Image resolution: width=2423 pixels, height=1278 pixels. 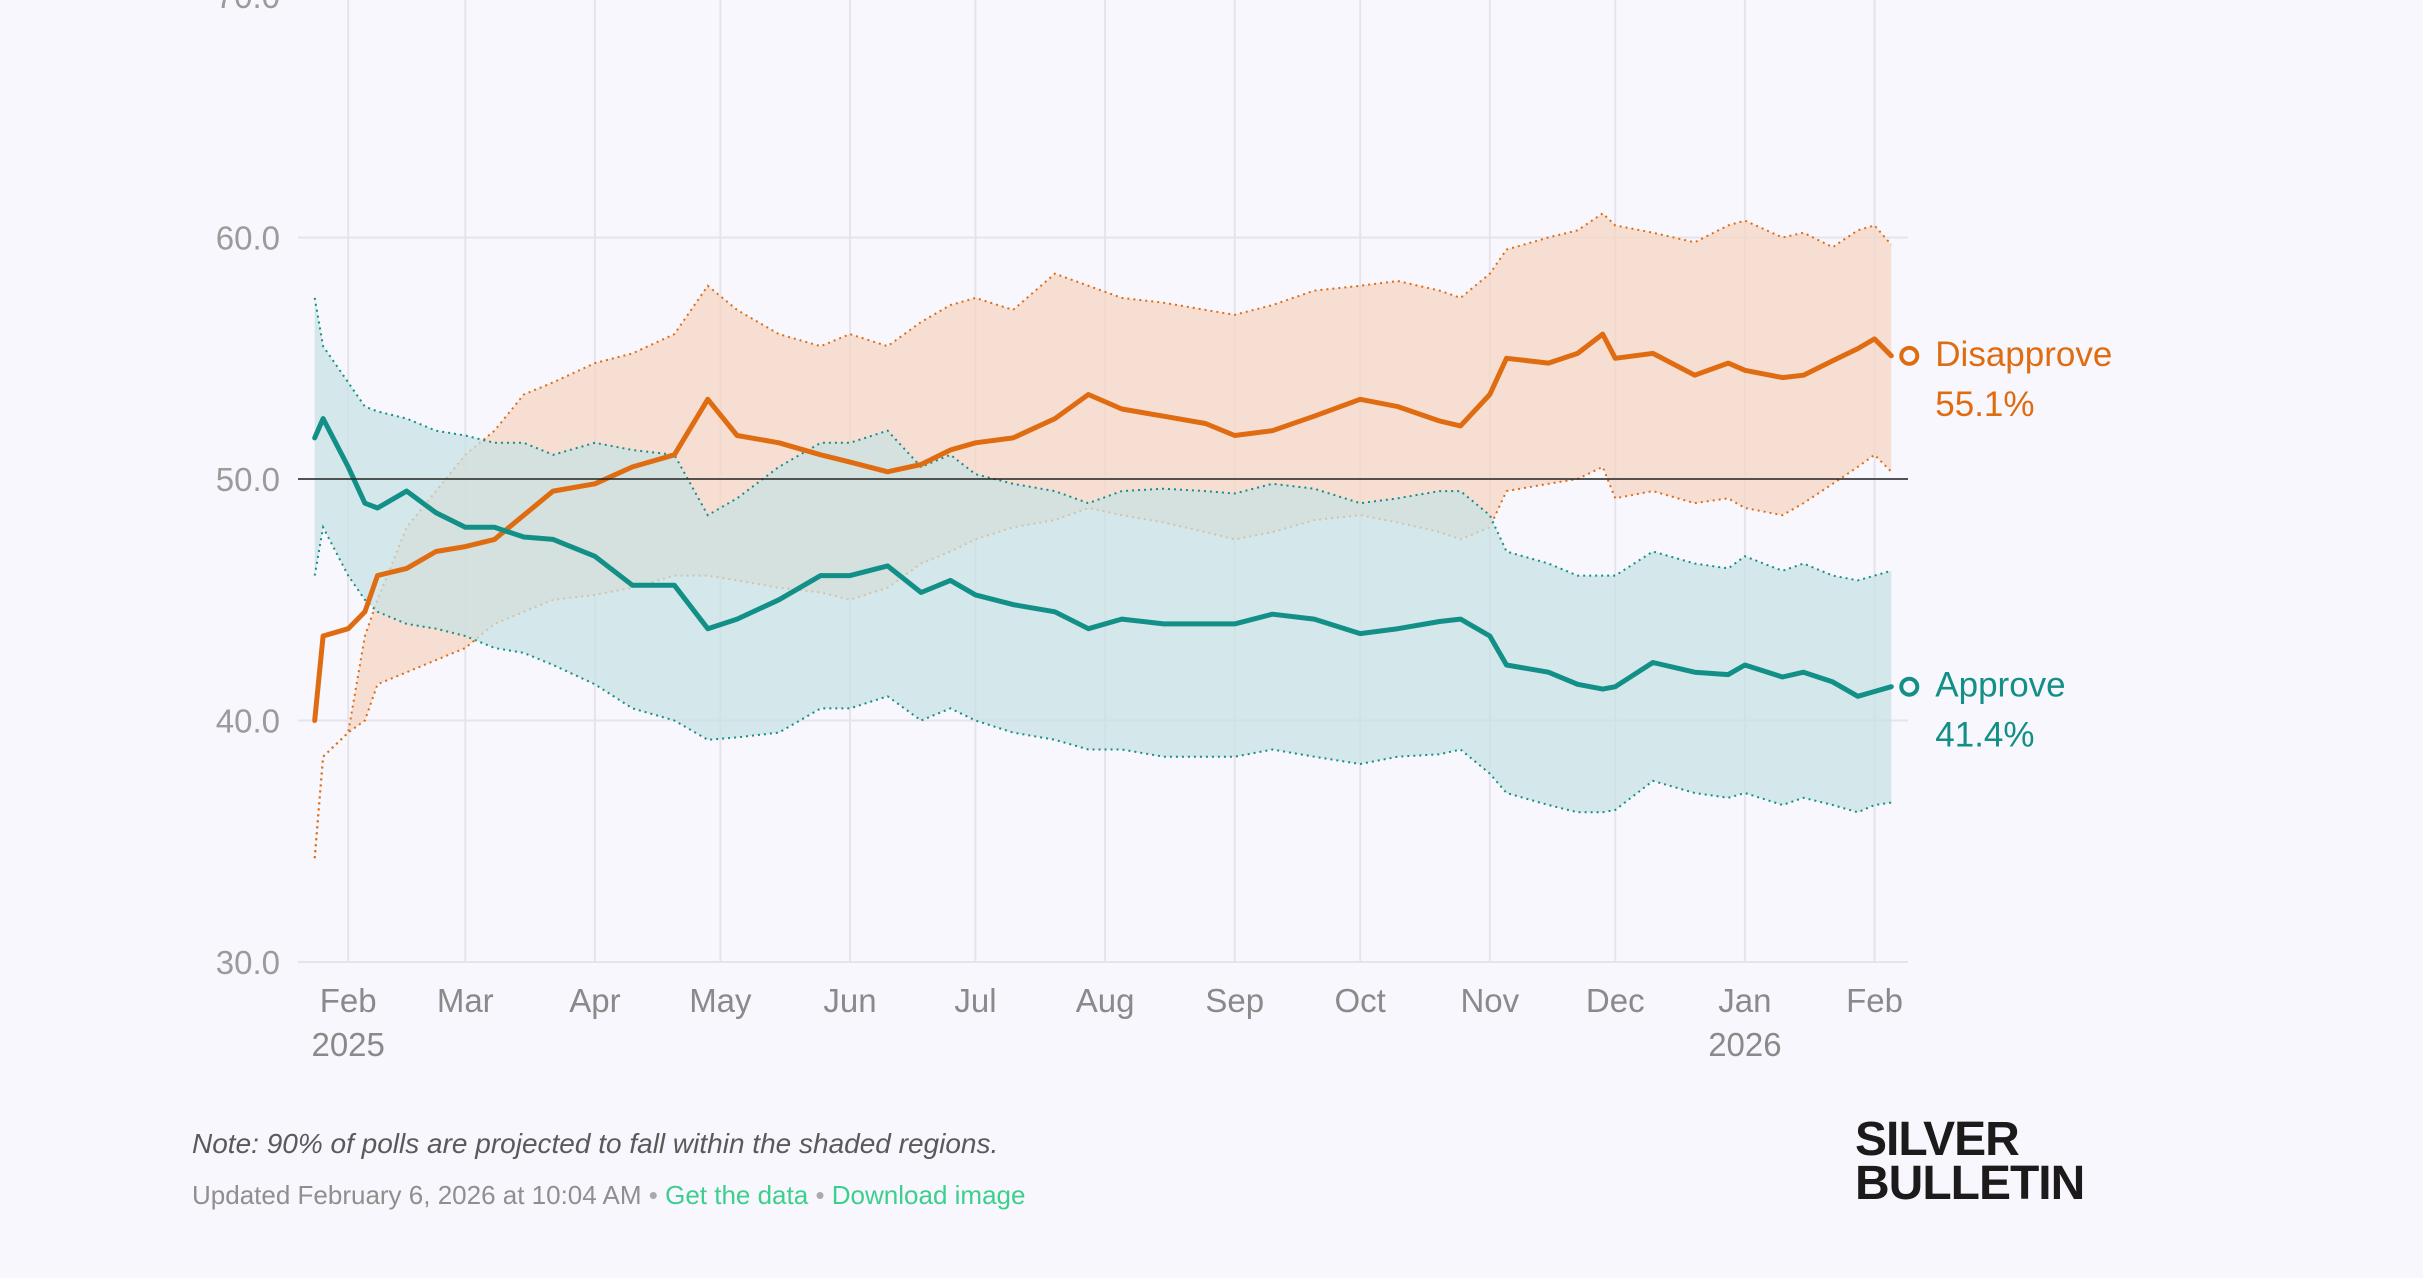 I want to click on approve-band-upper-edge, so click(x=1102, y=439).